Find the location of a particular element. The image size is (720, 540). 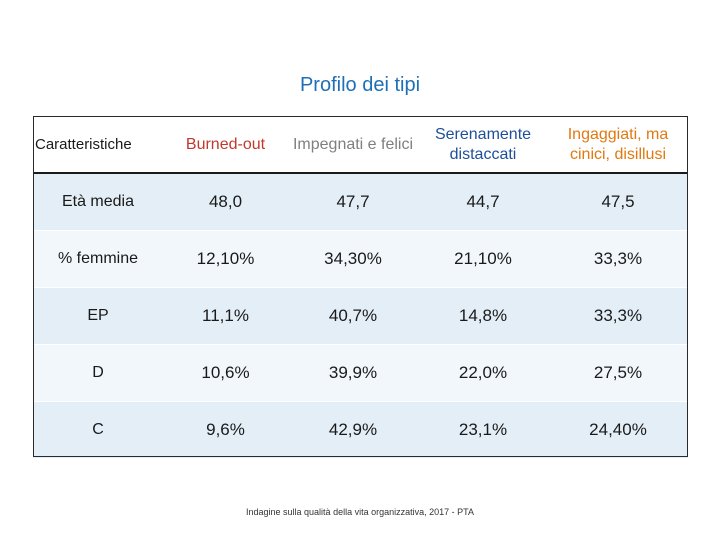

table-row: C 9,6% 42,9% 23,1% 24,40% is located at coordinates (360, 430).